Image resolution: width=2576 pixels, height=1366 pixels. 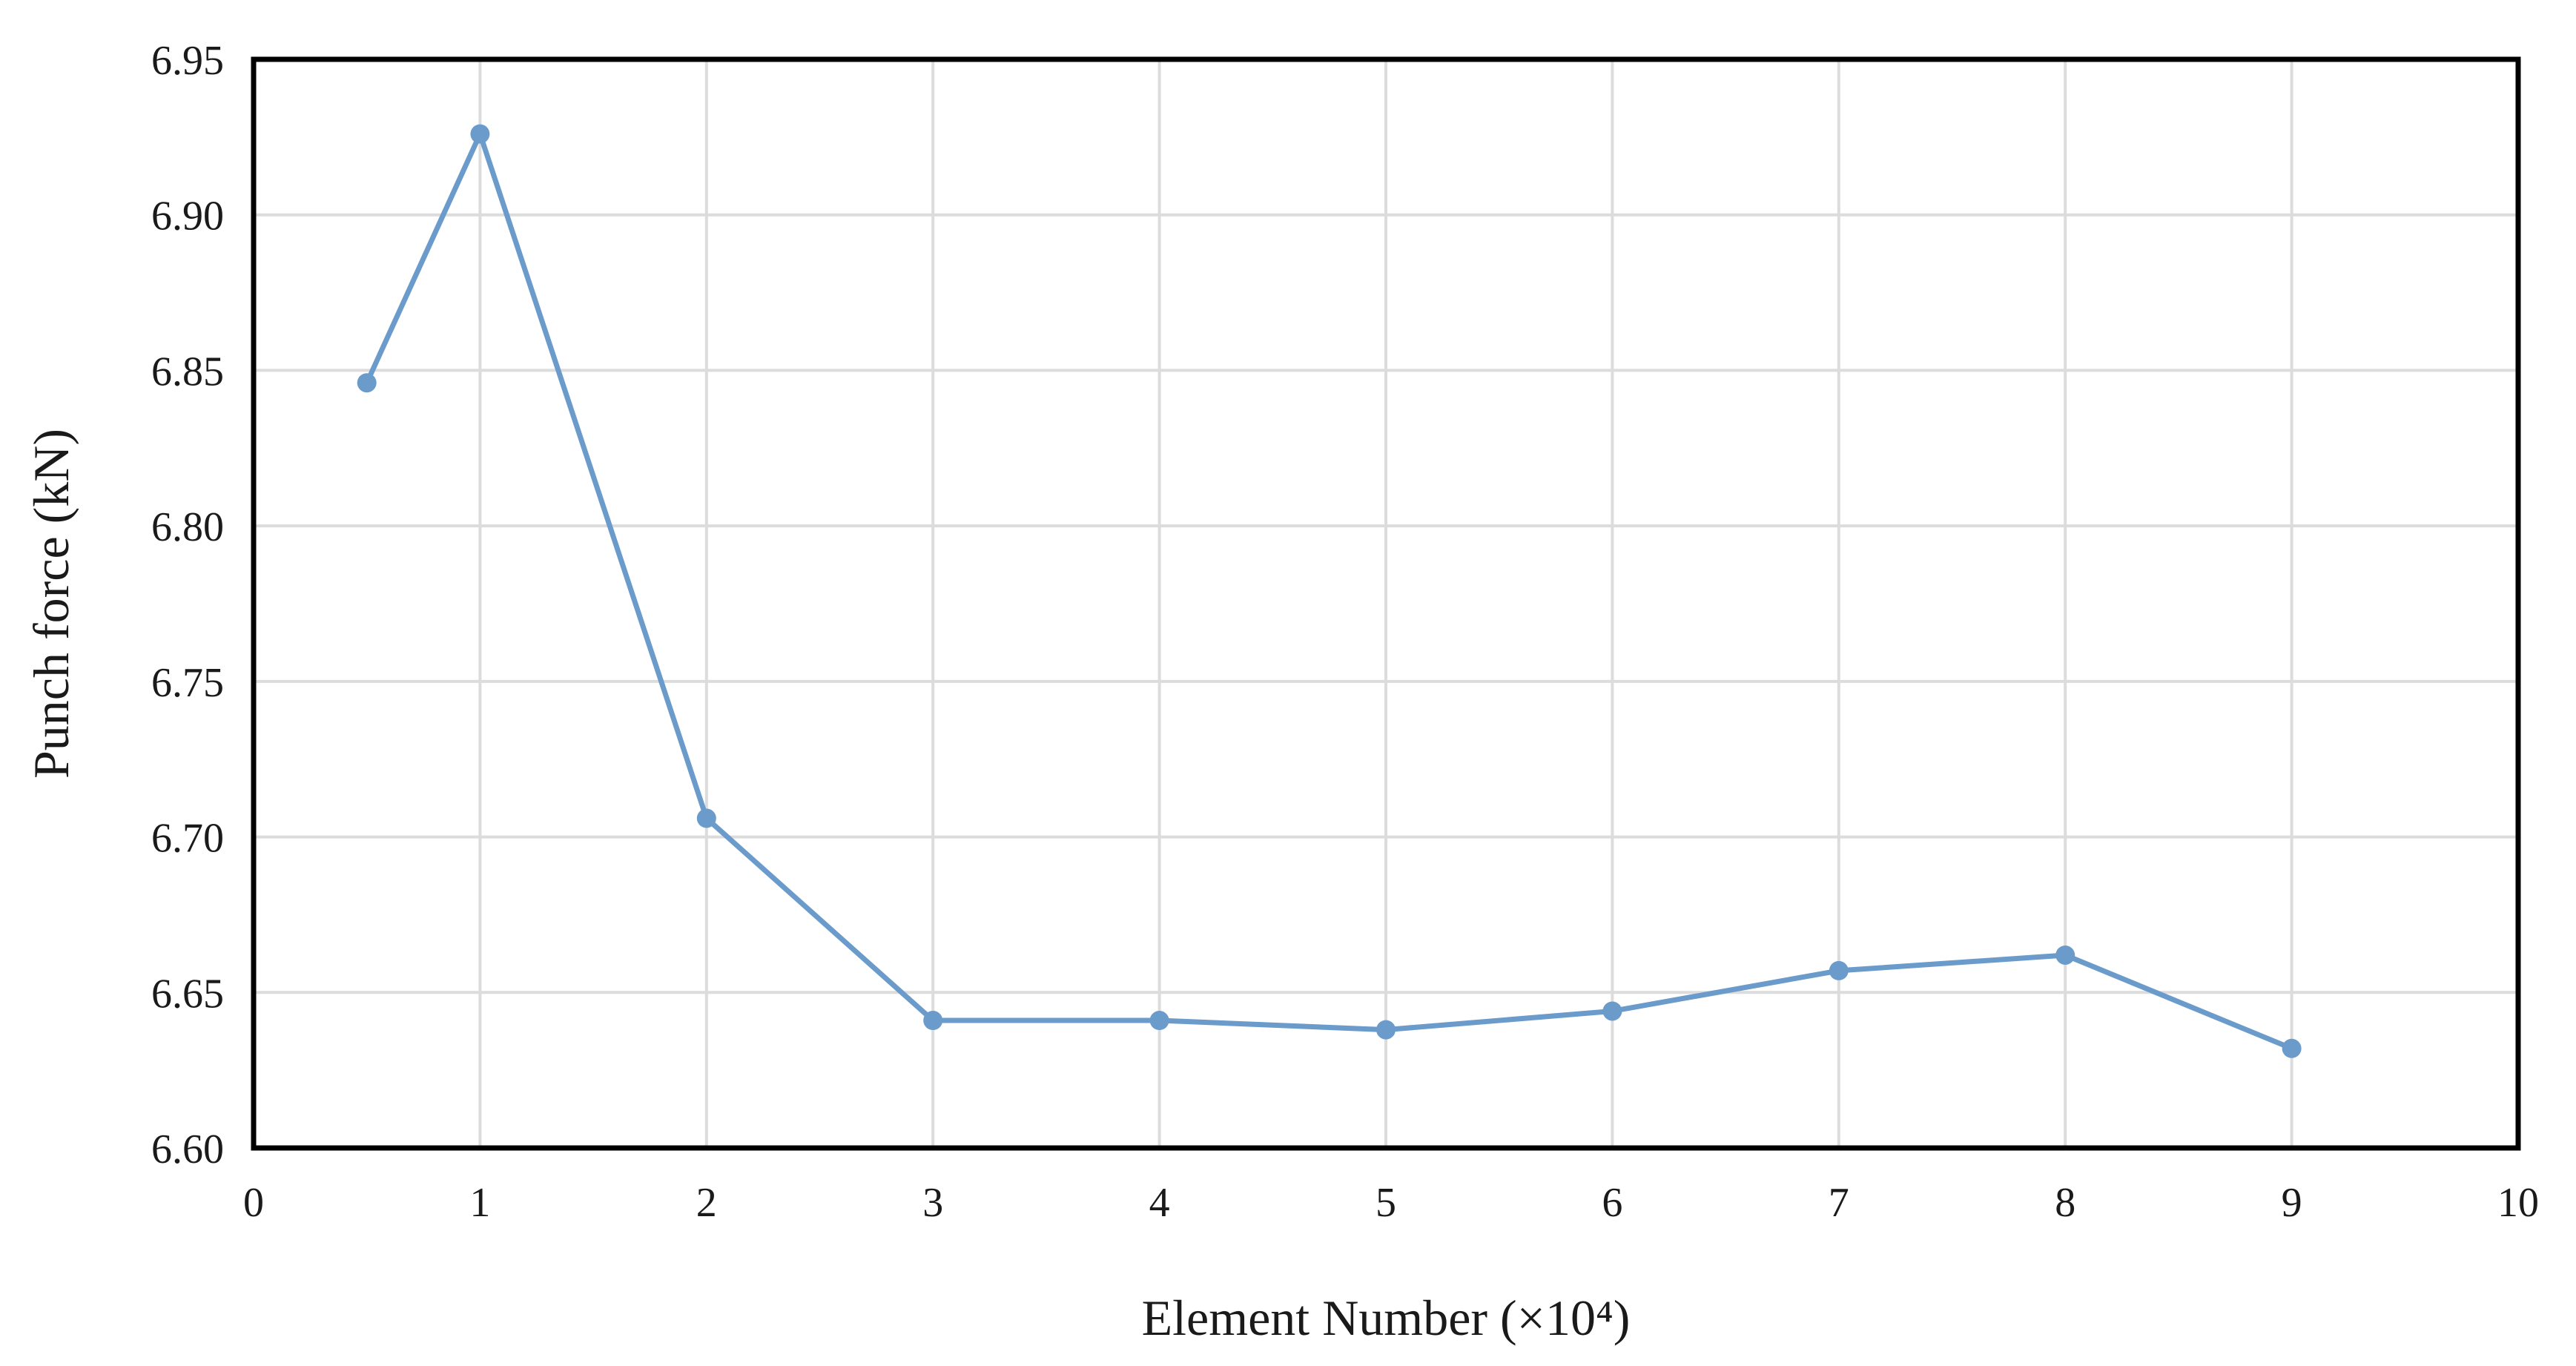 I want to click on x-tick-label: 4, so click(x=1159, y=1203).